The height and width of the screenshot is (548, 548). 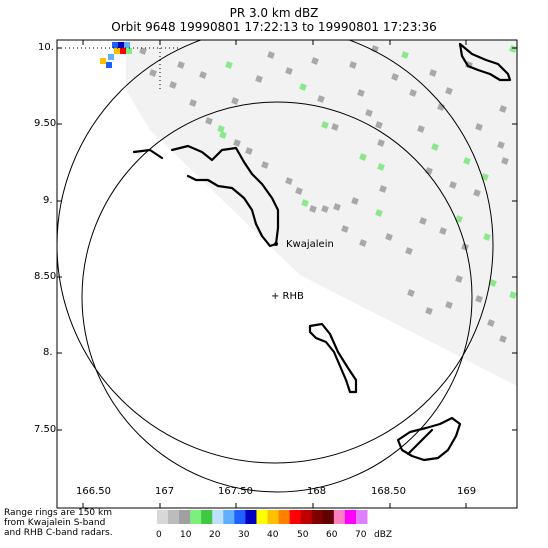 I want to click on colorbar-tick: 30, so click(x=244, y=535).